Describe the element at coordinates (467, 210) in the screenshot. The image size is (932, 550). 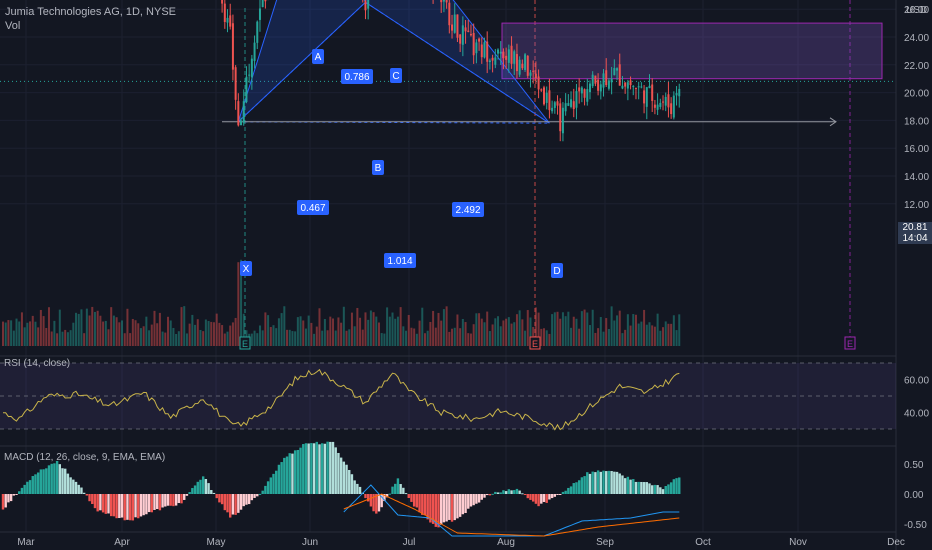
I see `ratio-label-bcd: 2.492` at that location.